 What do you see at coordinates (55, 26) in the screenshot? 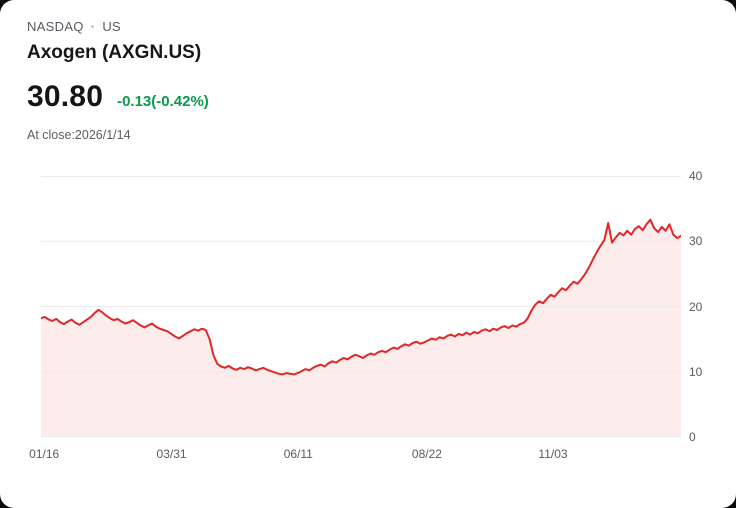
I see `exchange-label: NASDAQ` at bounding box center [55, 26].